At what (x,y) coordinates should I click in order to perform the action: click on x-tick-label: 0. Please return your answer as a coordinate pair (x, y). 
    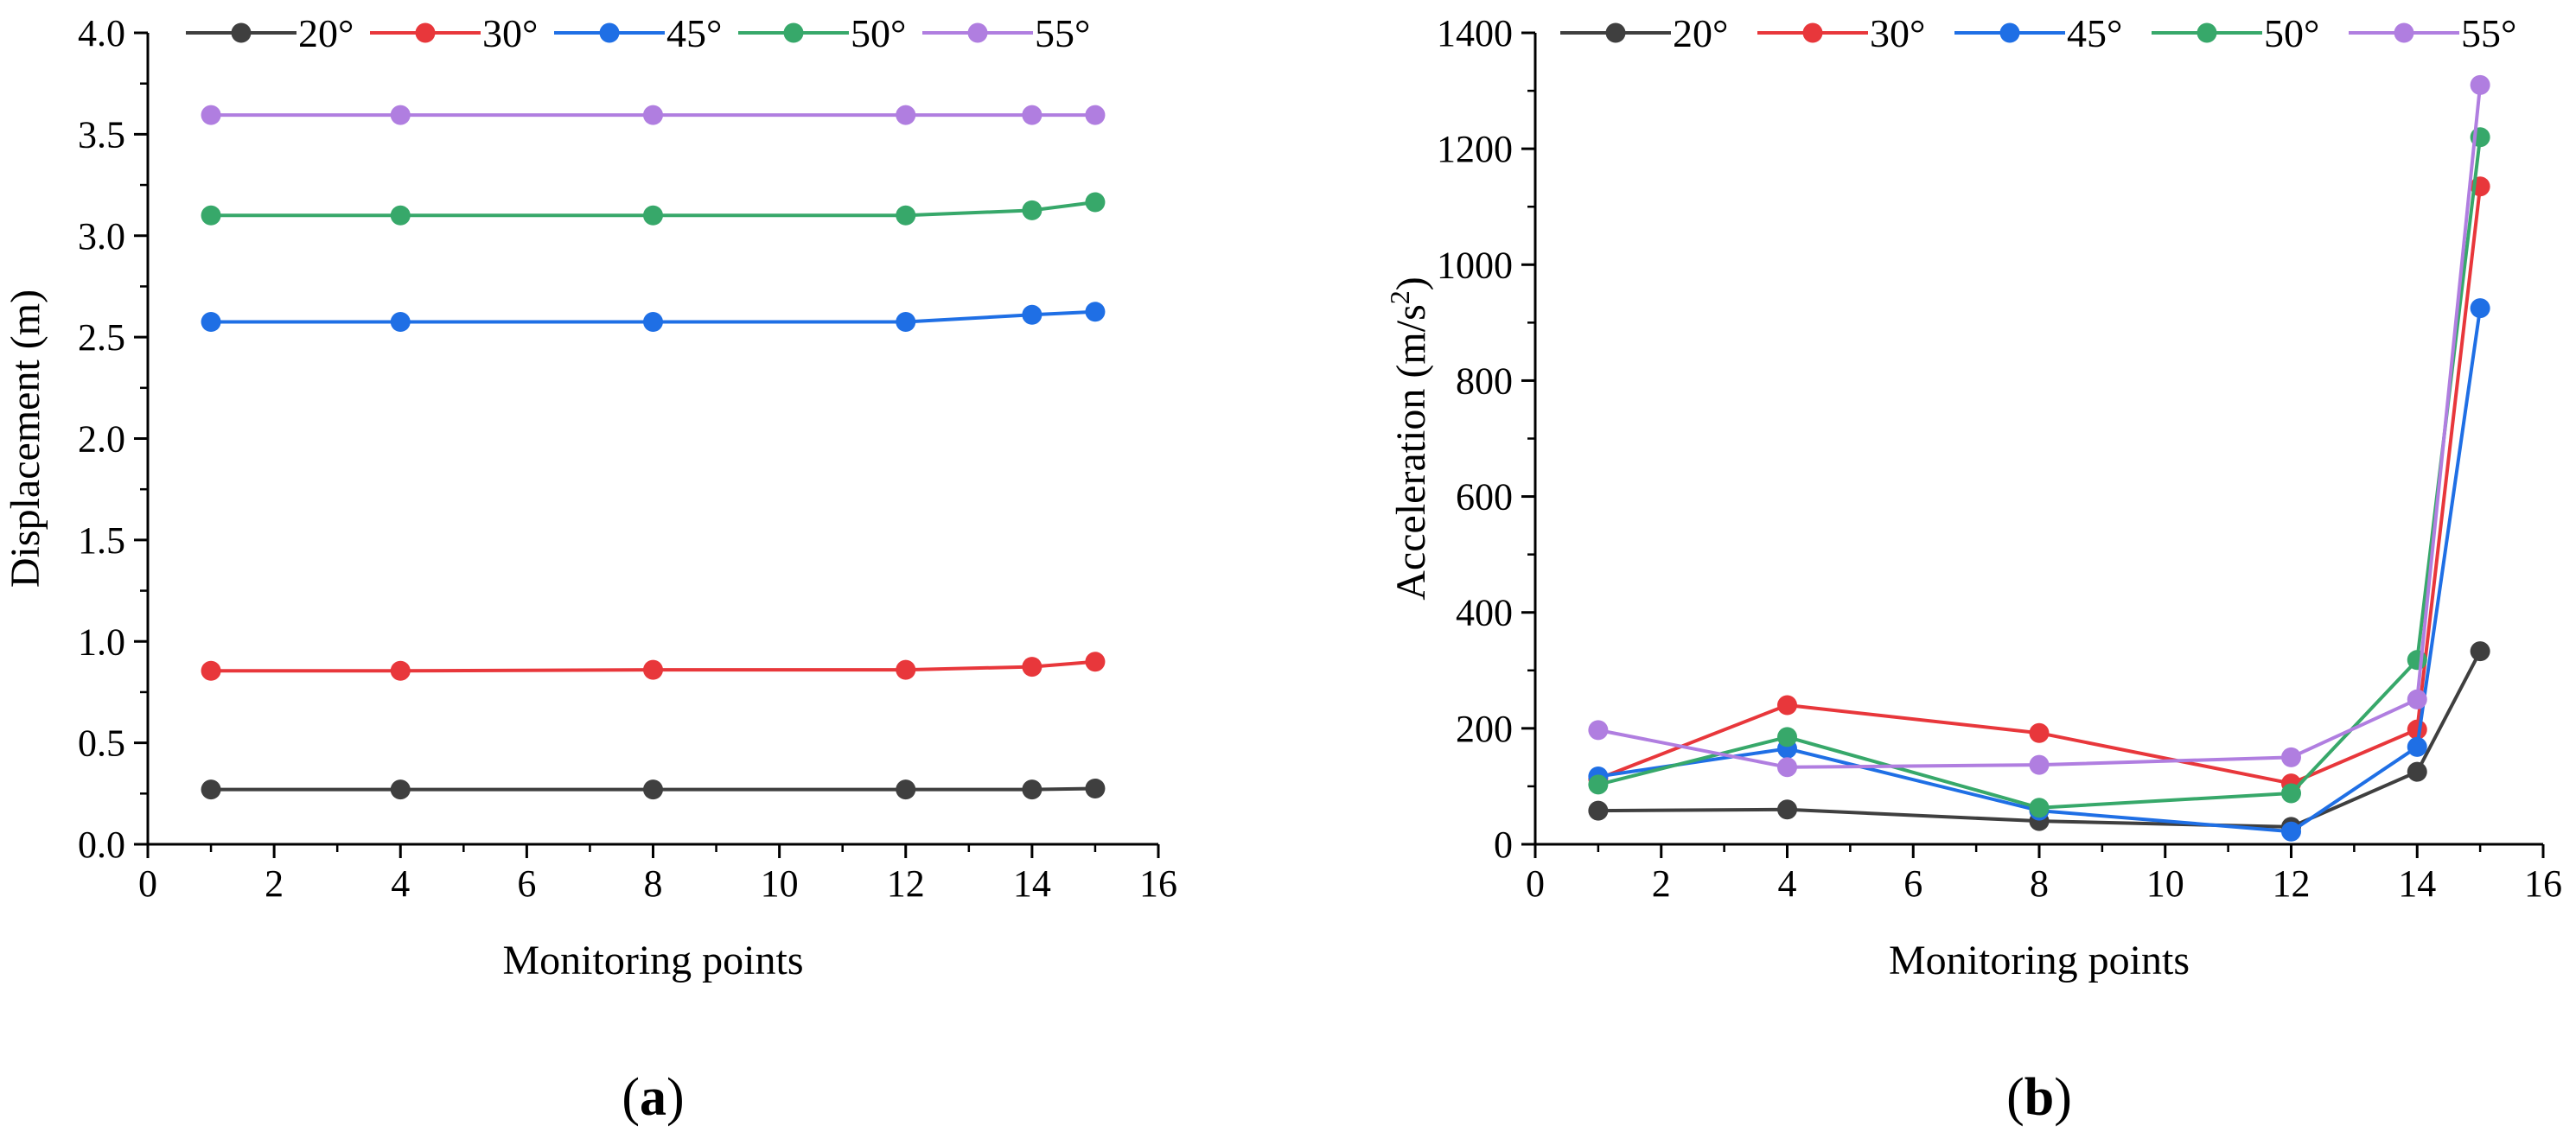
    Looking at the image, I should click on (1535, 883).